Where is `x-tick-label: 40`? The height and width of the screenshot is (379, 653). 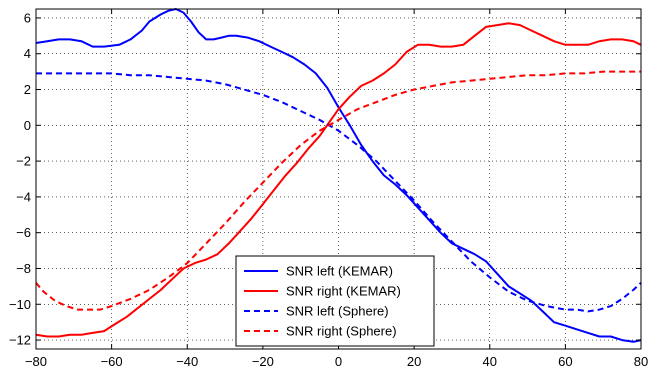 x-tick-label: 40 is located at coordinates (490, 361).